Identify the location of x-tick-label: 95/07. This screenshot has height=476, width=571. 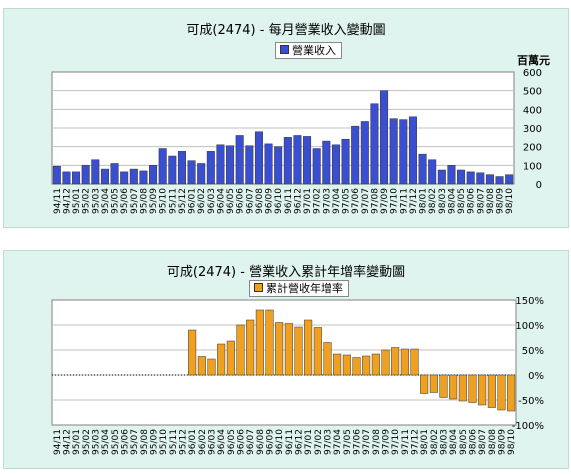
(135, 442).